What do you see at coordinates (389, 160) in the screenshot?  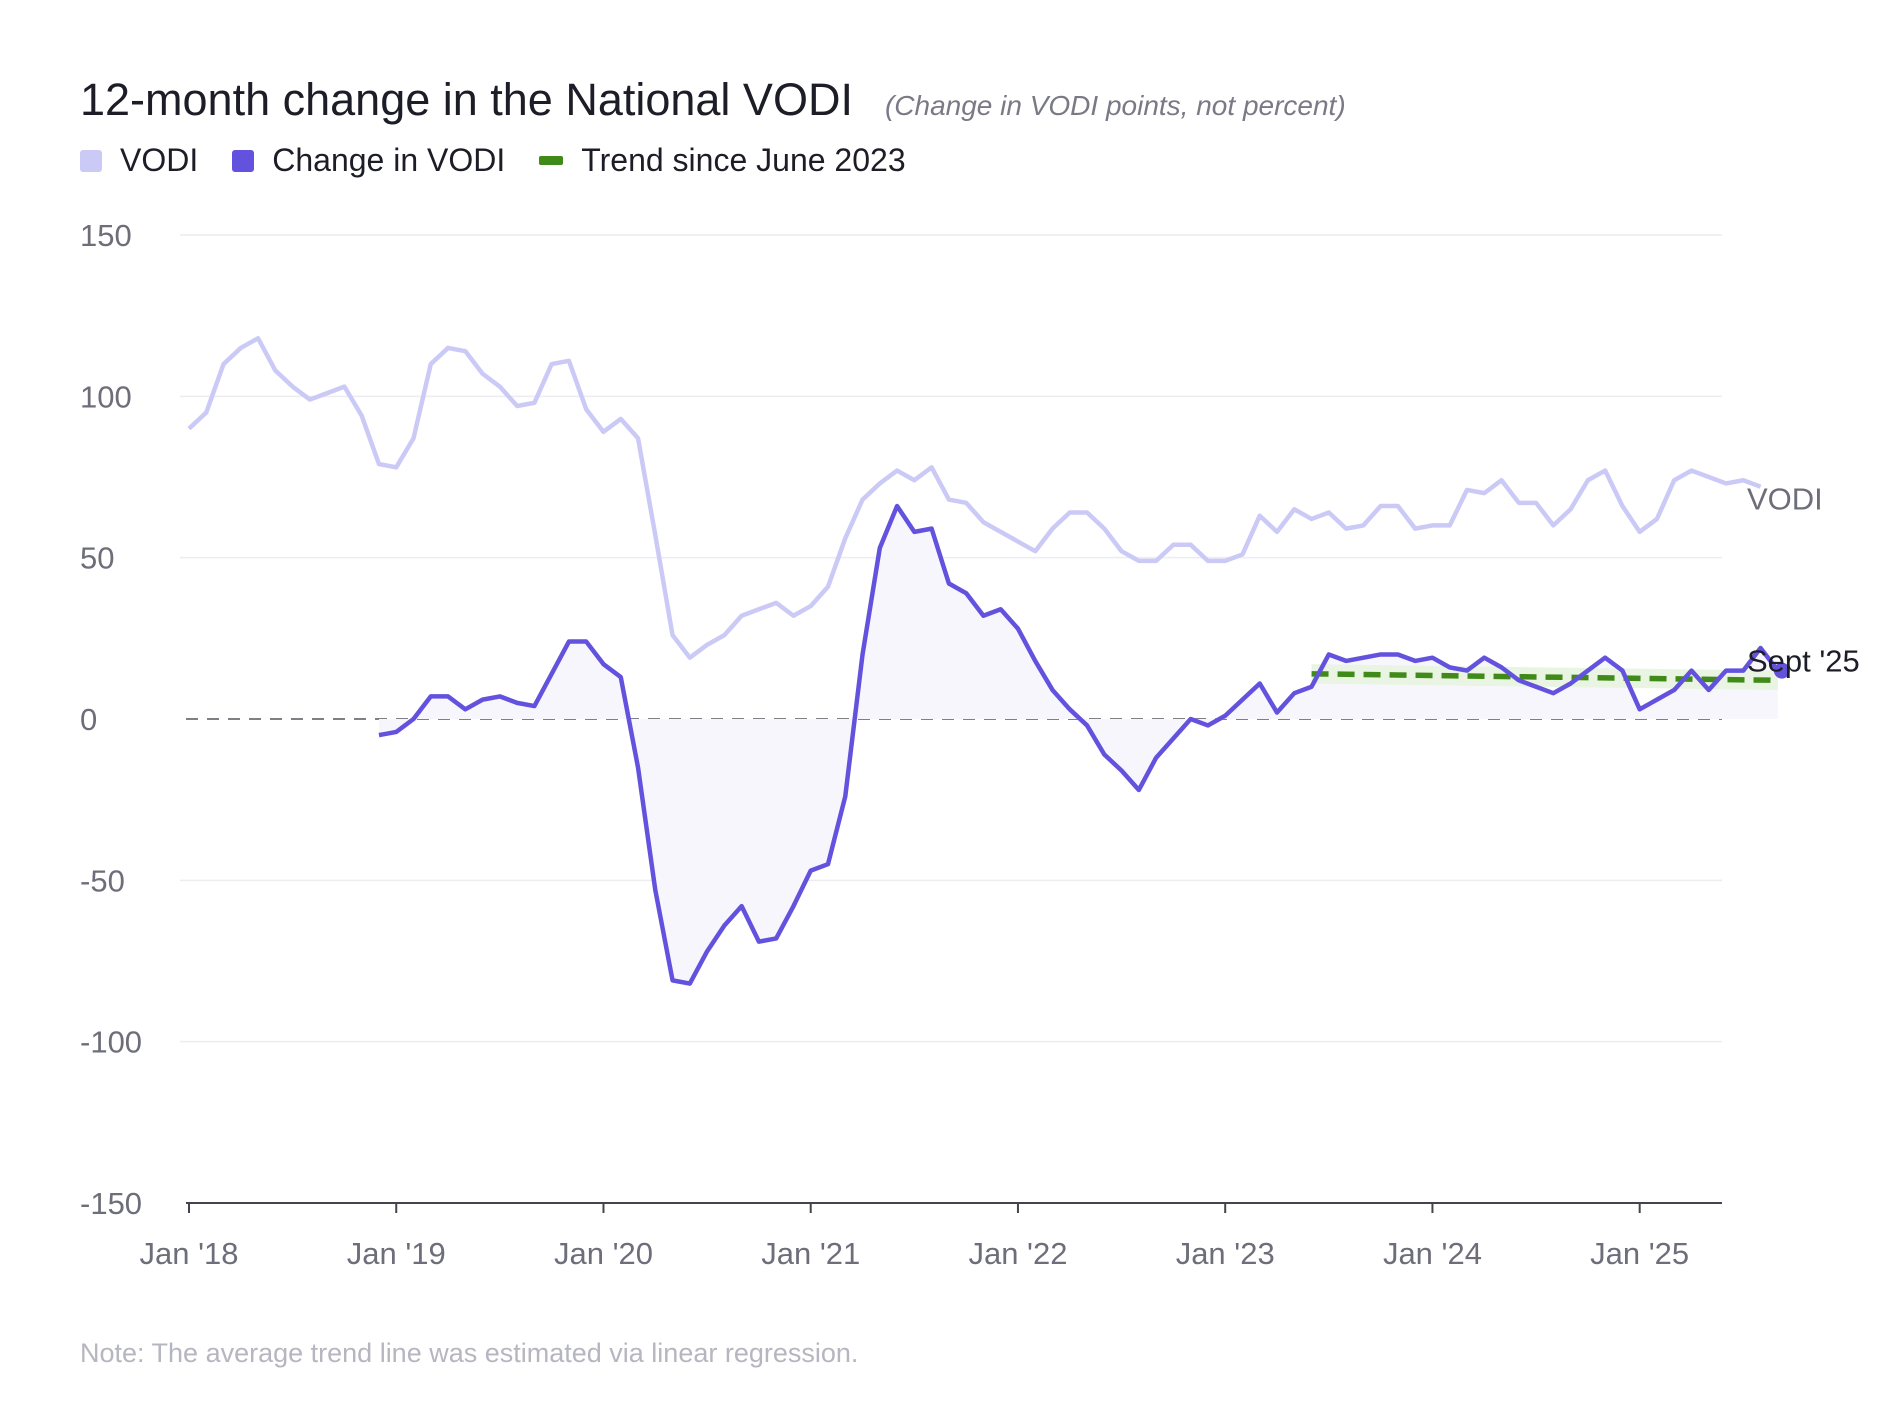 I see `legend-label-change: Change in VODI` at bounding box center [389, 160].